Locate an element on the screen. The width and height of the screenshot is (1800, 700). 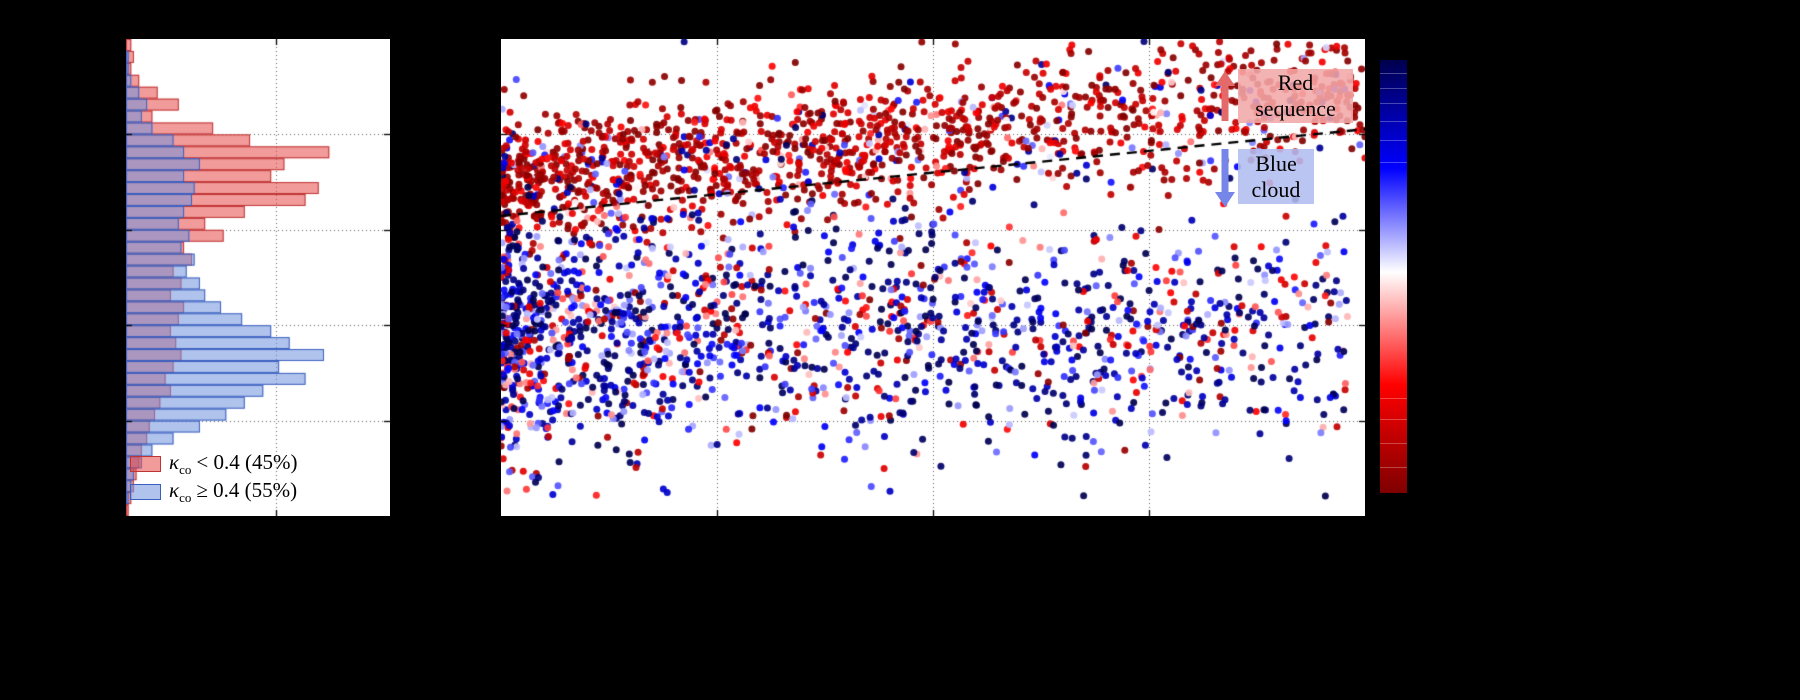
red-legend-swatch is located at coordinates (145, 464).